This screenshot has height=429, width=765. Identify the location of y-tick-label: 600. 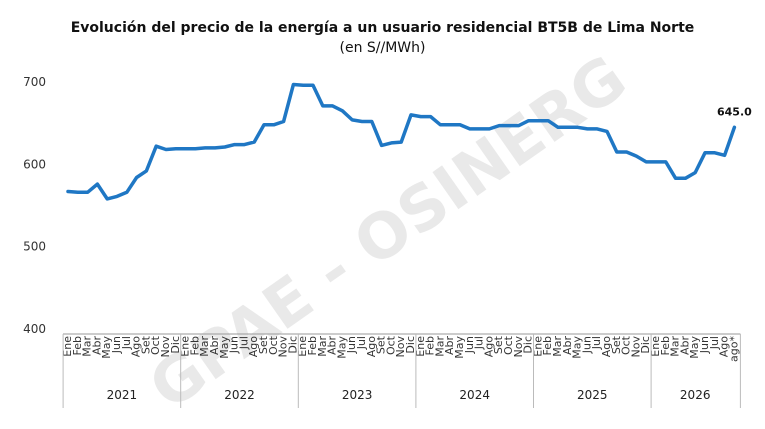
(34, 164).